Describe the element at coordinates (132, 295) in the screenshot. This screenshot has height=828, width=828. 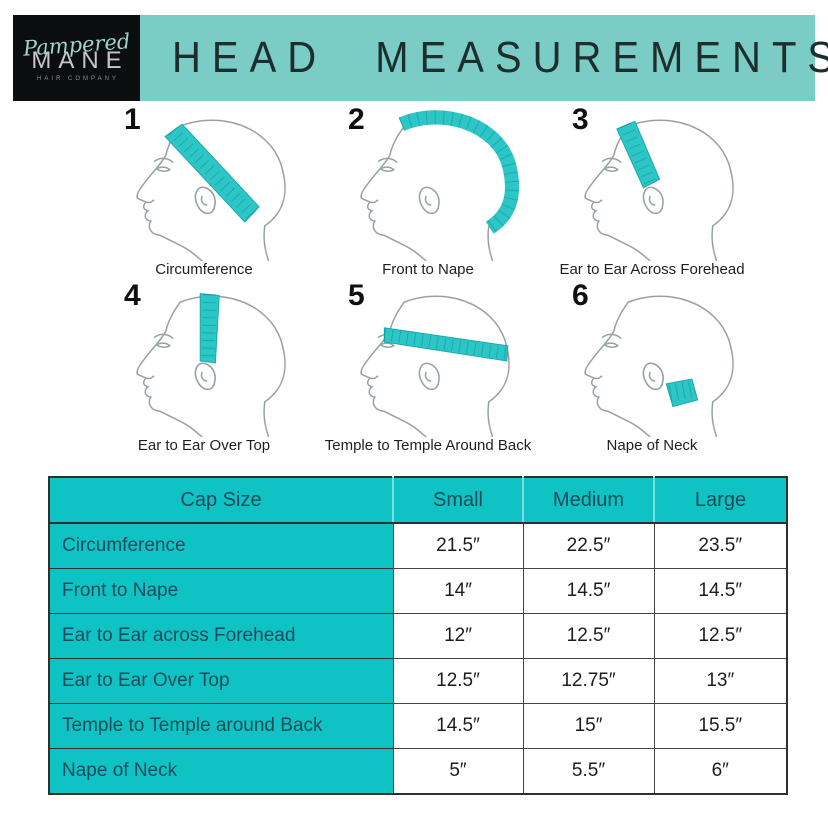
I see `figure-number: 4` at that location.